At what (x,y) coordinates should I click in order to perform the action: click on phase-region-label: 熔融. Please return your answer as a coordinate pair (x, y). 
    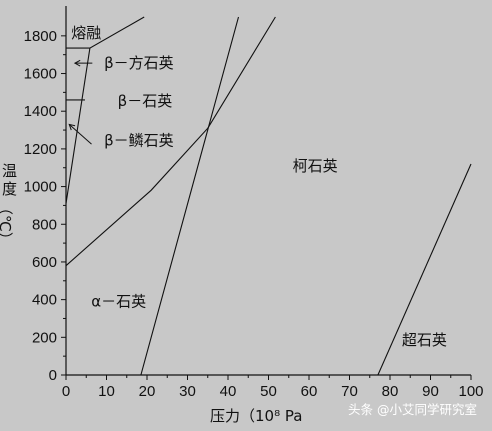
    Looking at the image, I should click on (86, 33).